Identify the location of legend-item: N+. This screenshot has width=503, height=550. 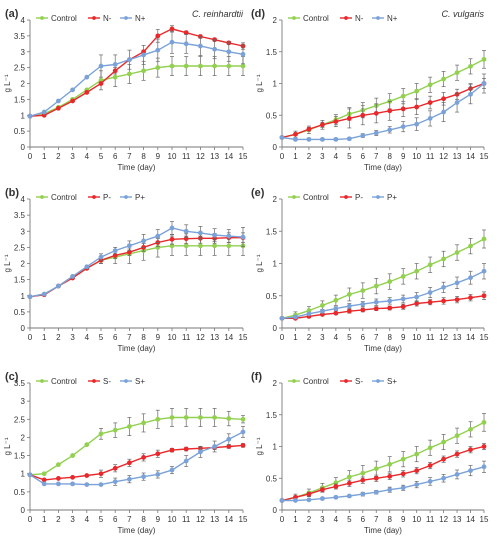
(133, 18).